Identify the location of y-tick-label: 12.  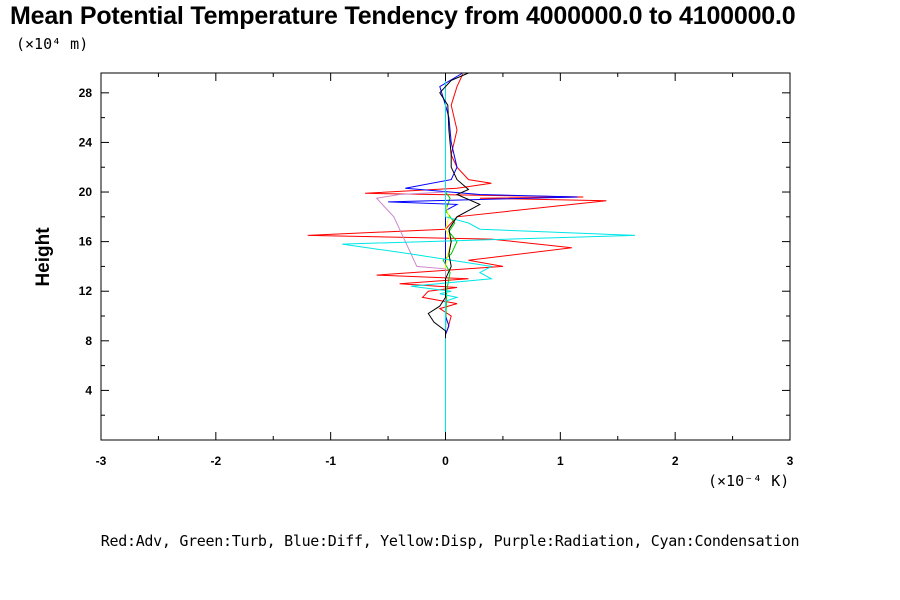
(86, 291).